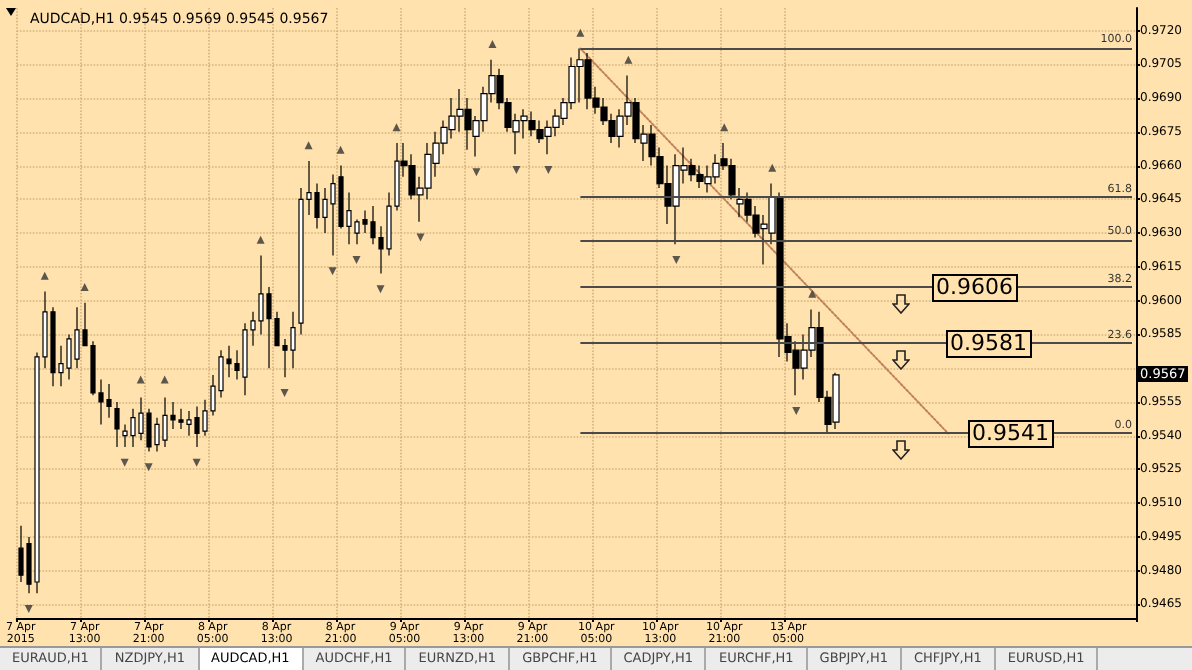 Image resolution: width=1192 pixels, height=670 pixels. I want to click on annotation: 0.9541, so click(1010, 433).